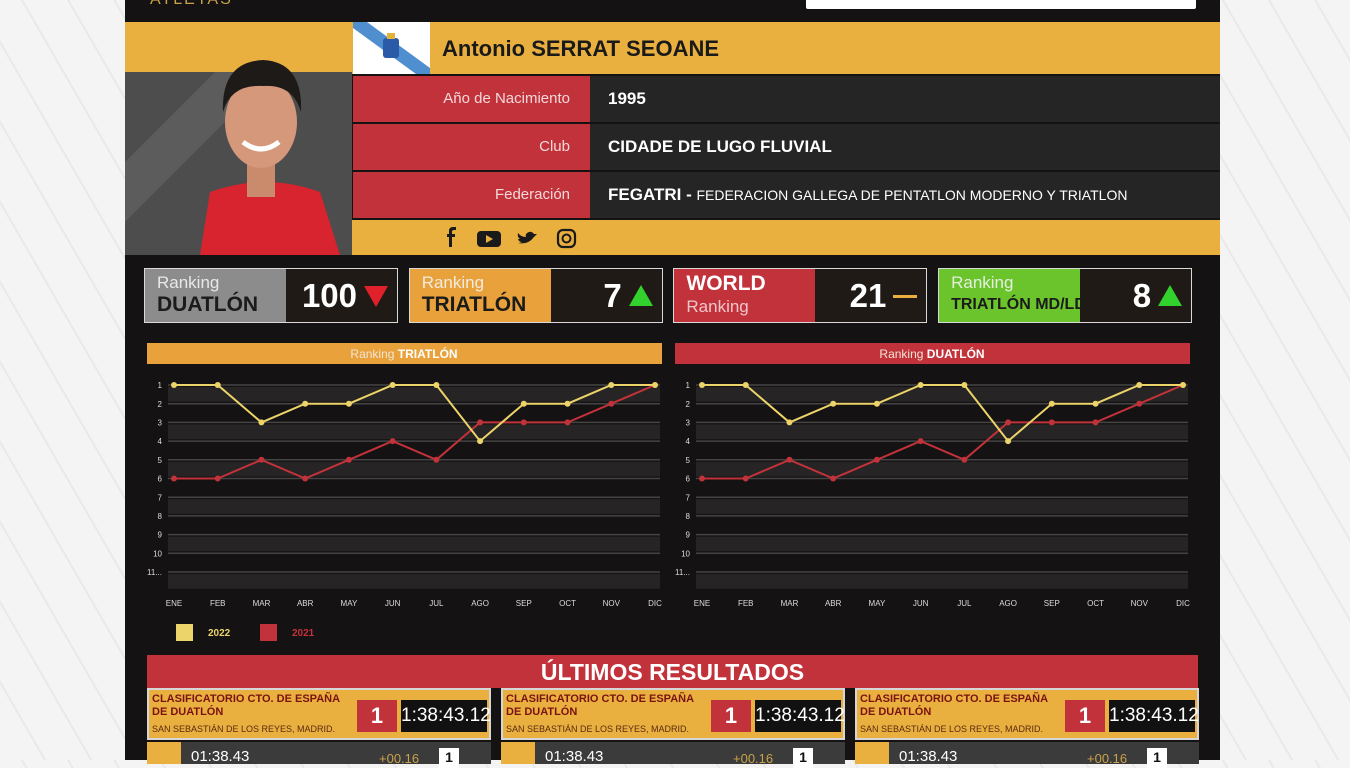 The height and width of the screenshot is (768, 1350). I want to click on instagram-icon, so click(566, 238).